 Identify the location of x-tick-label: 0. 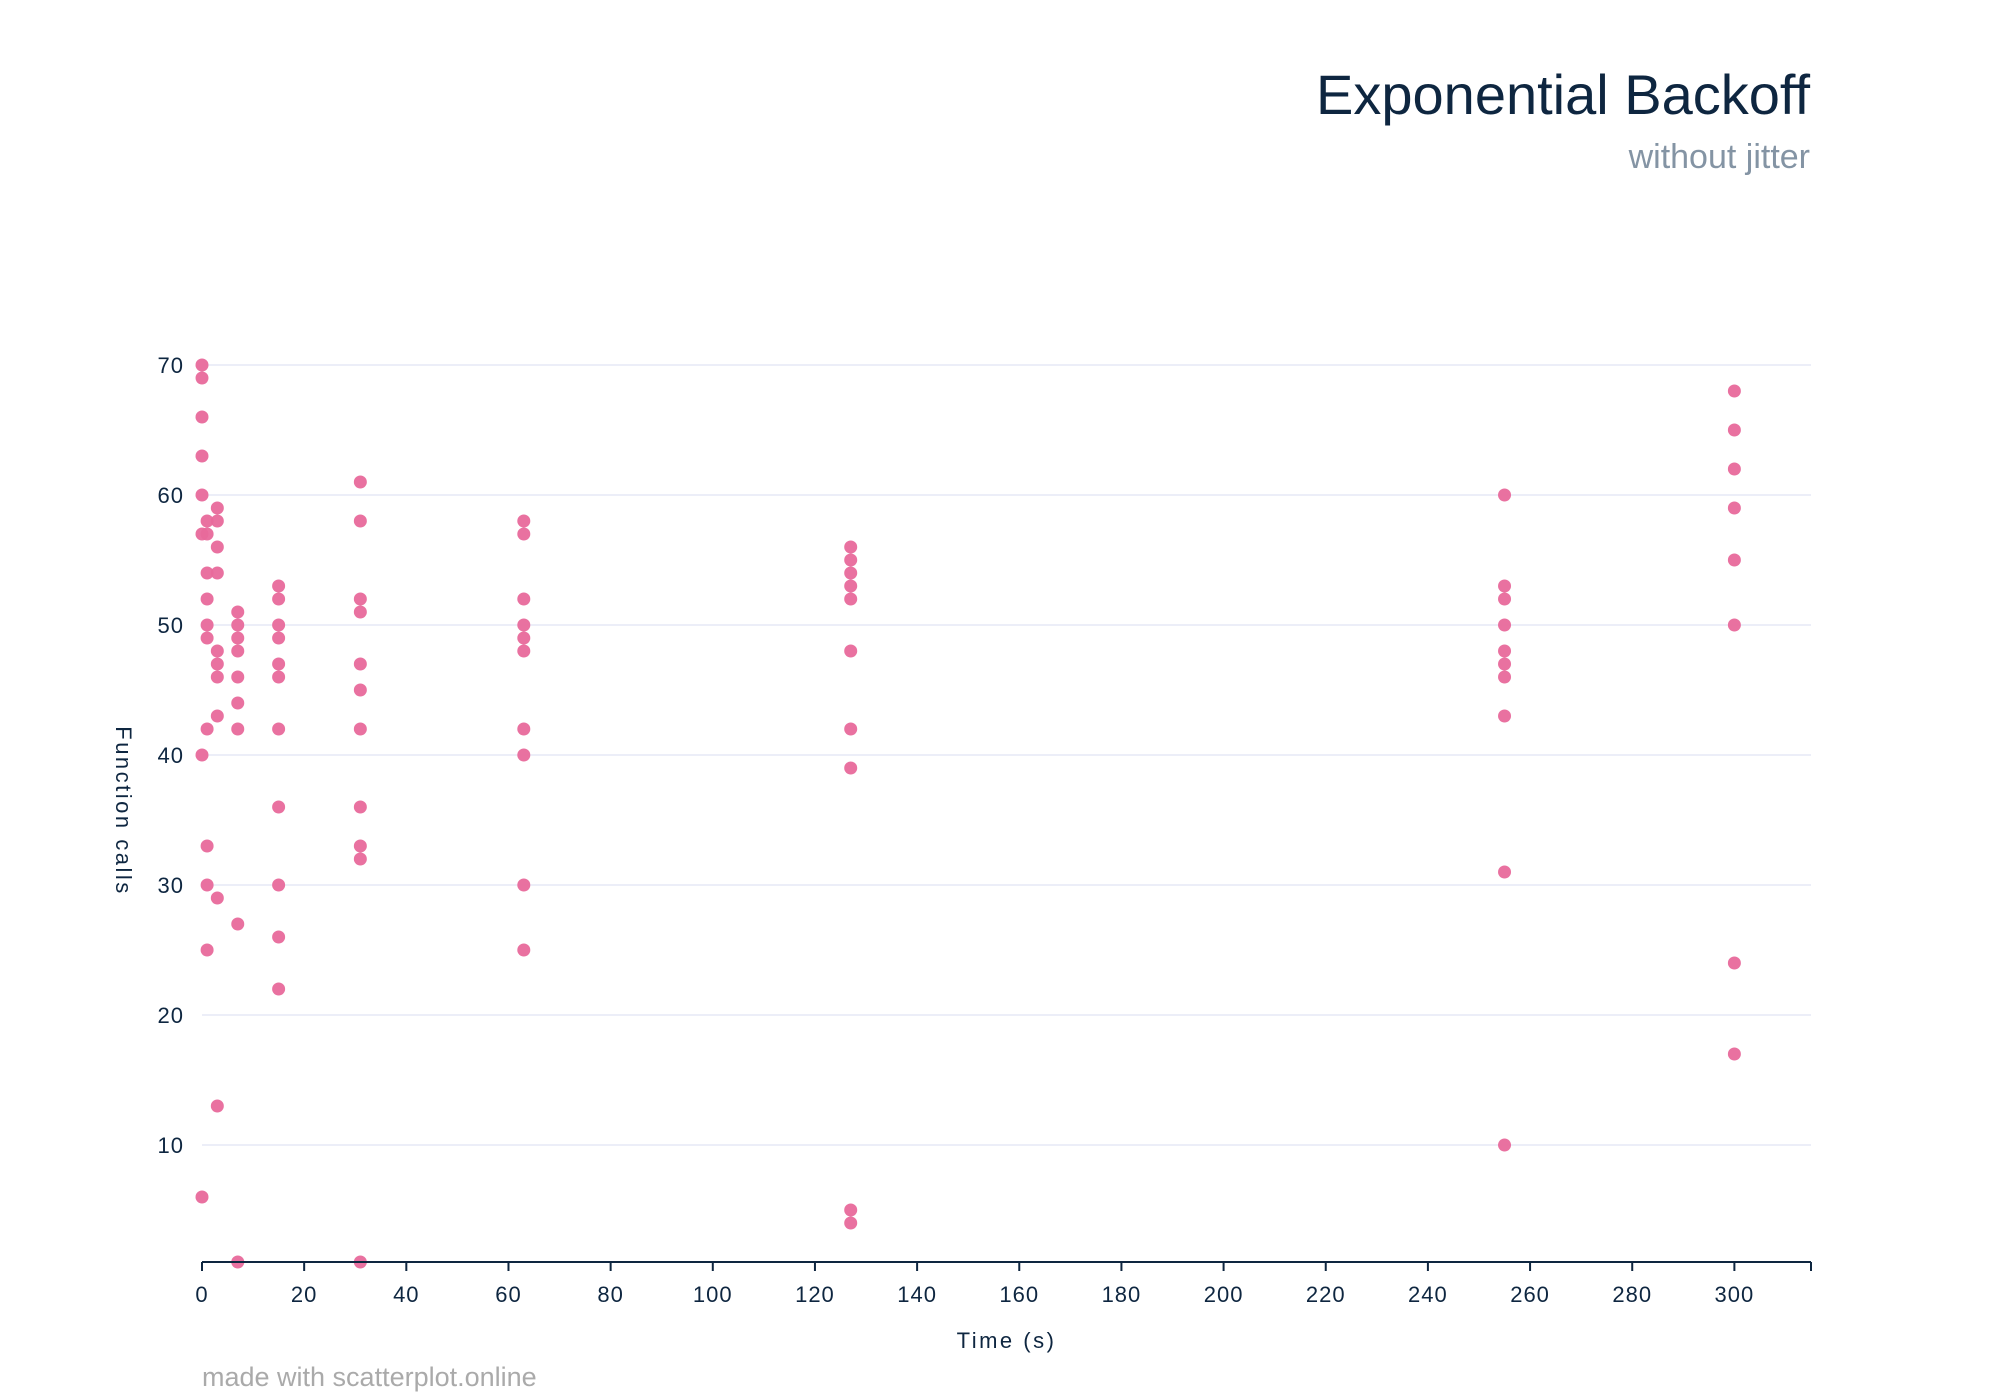
(201, 1294).